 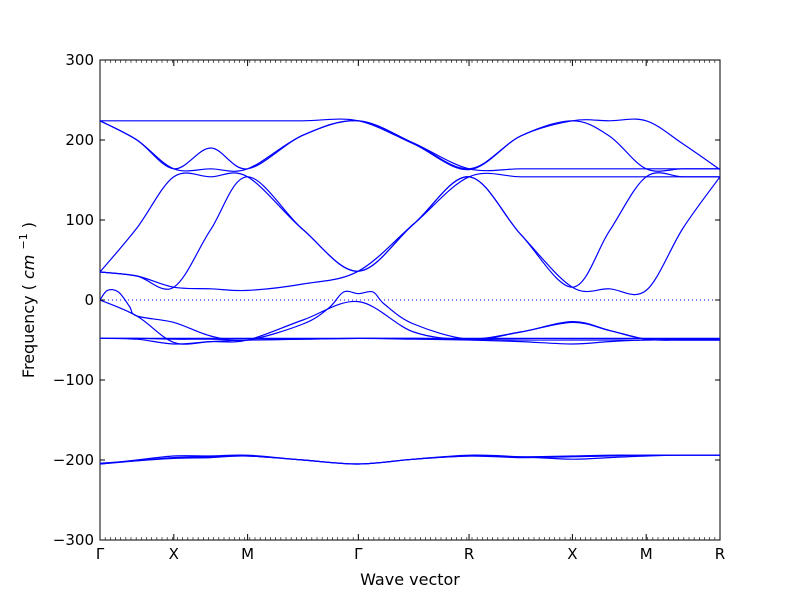 I want to click on y-axis-label-close: ), so click(x=28, y=225).